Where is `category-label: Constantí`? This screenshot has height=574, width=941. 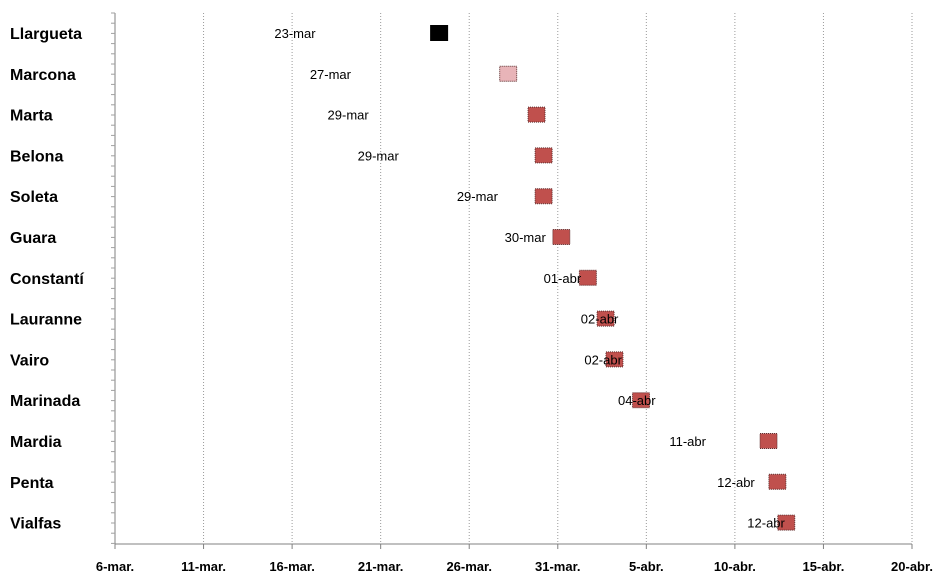
category-label: Constantí is located at coordinates (47, 279).